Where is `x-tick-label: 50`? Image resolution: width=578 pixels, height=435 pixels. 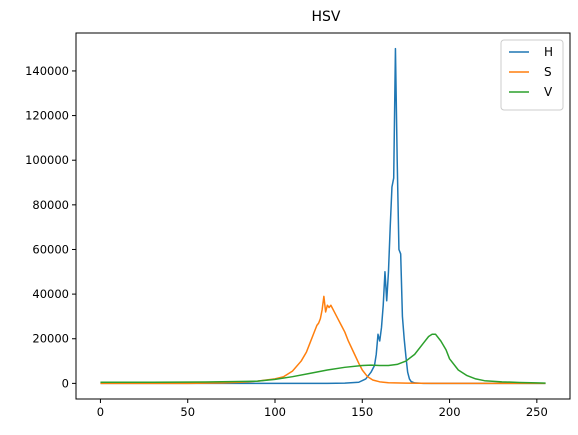 x-tick-label: 50 is located at coordinates (187, 412).